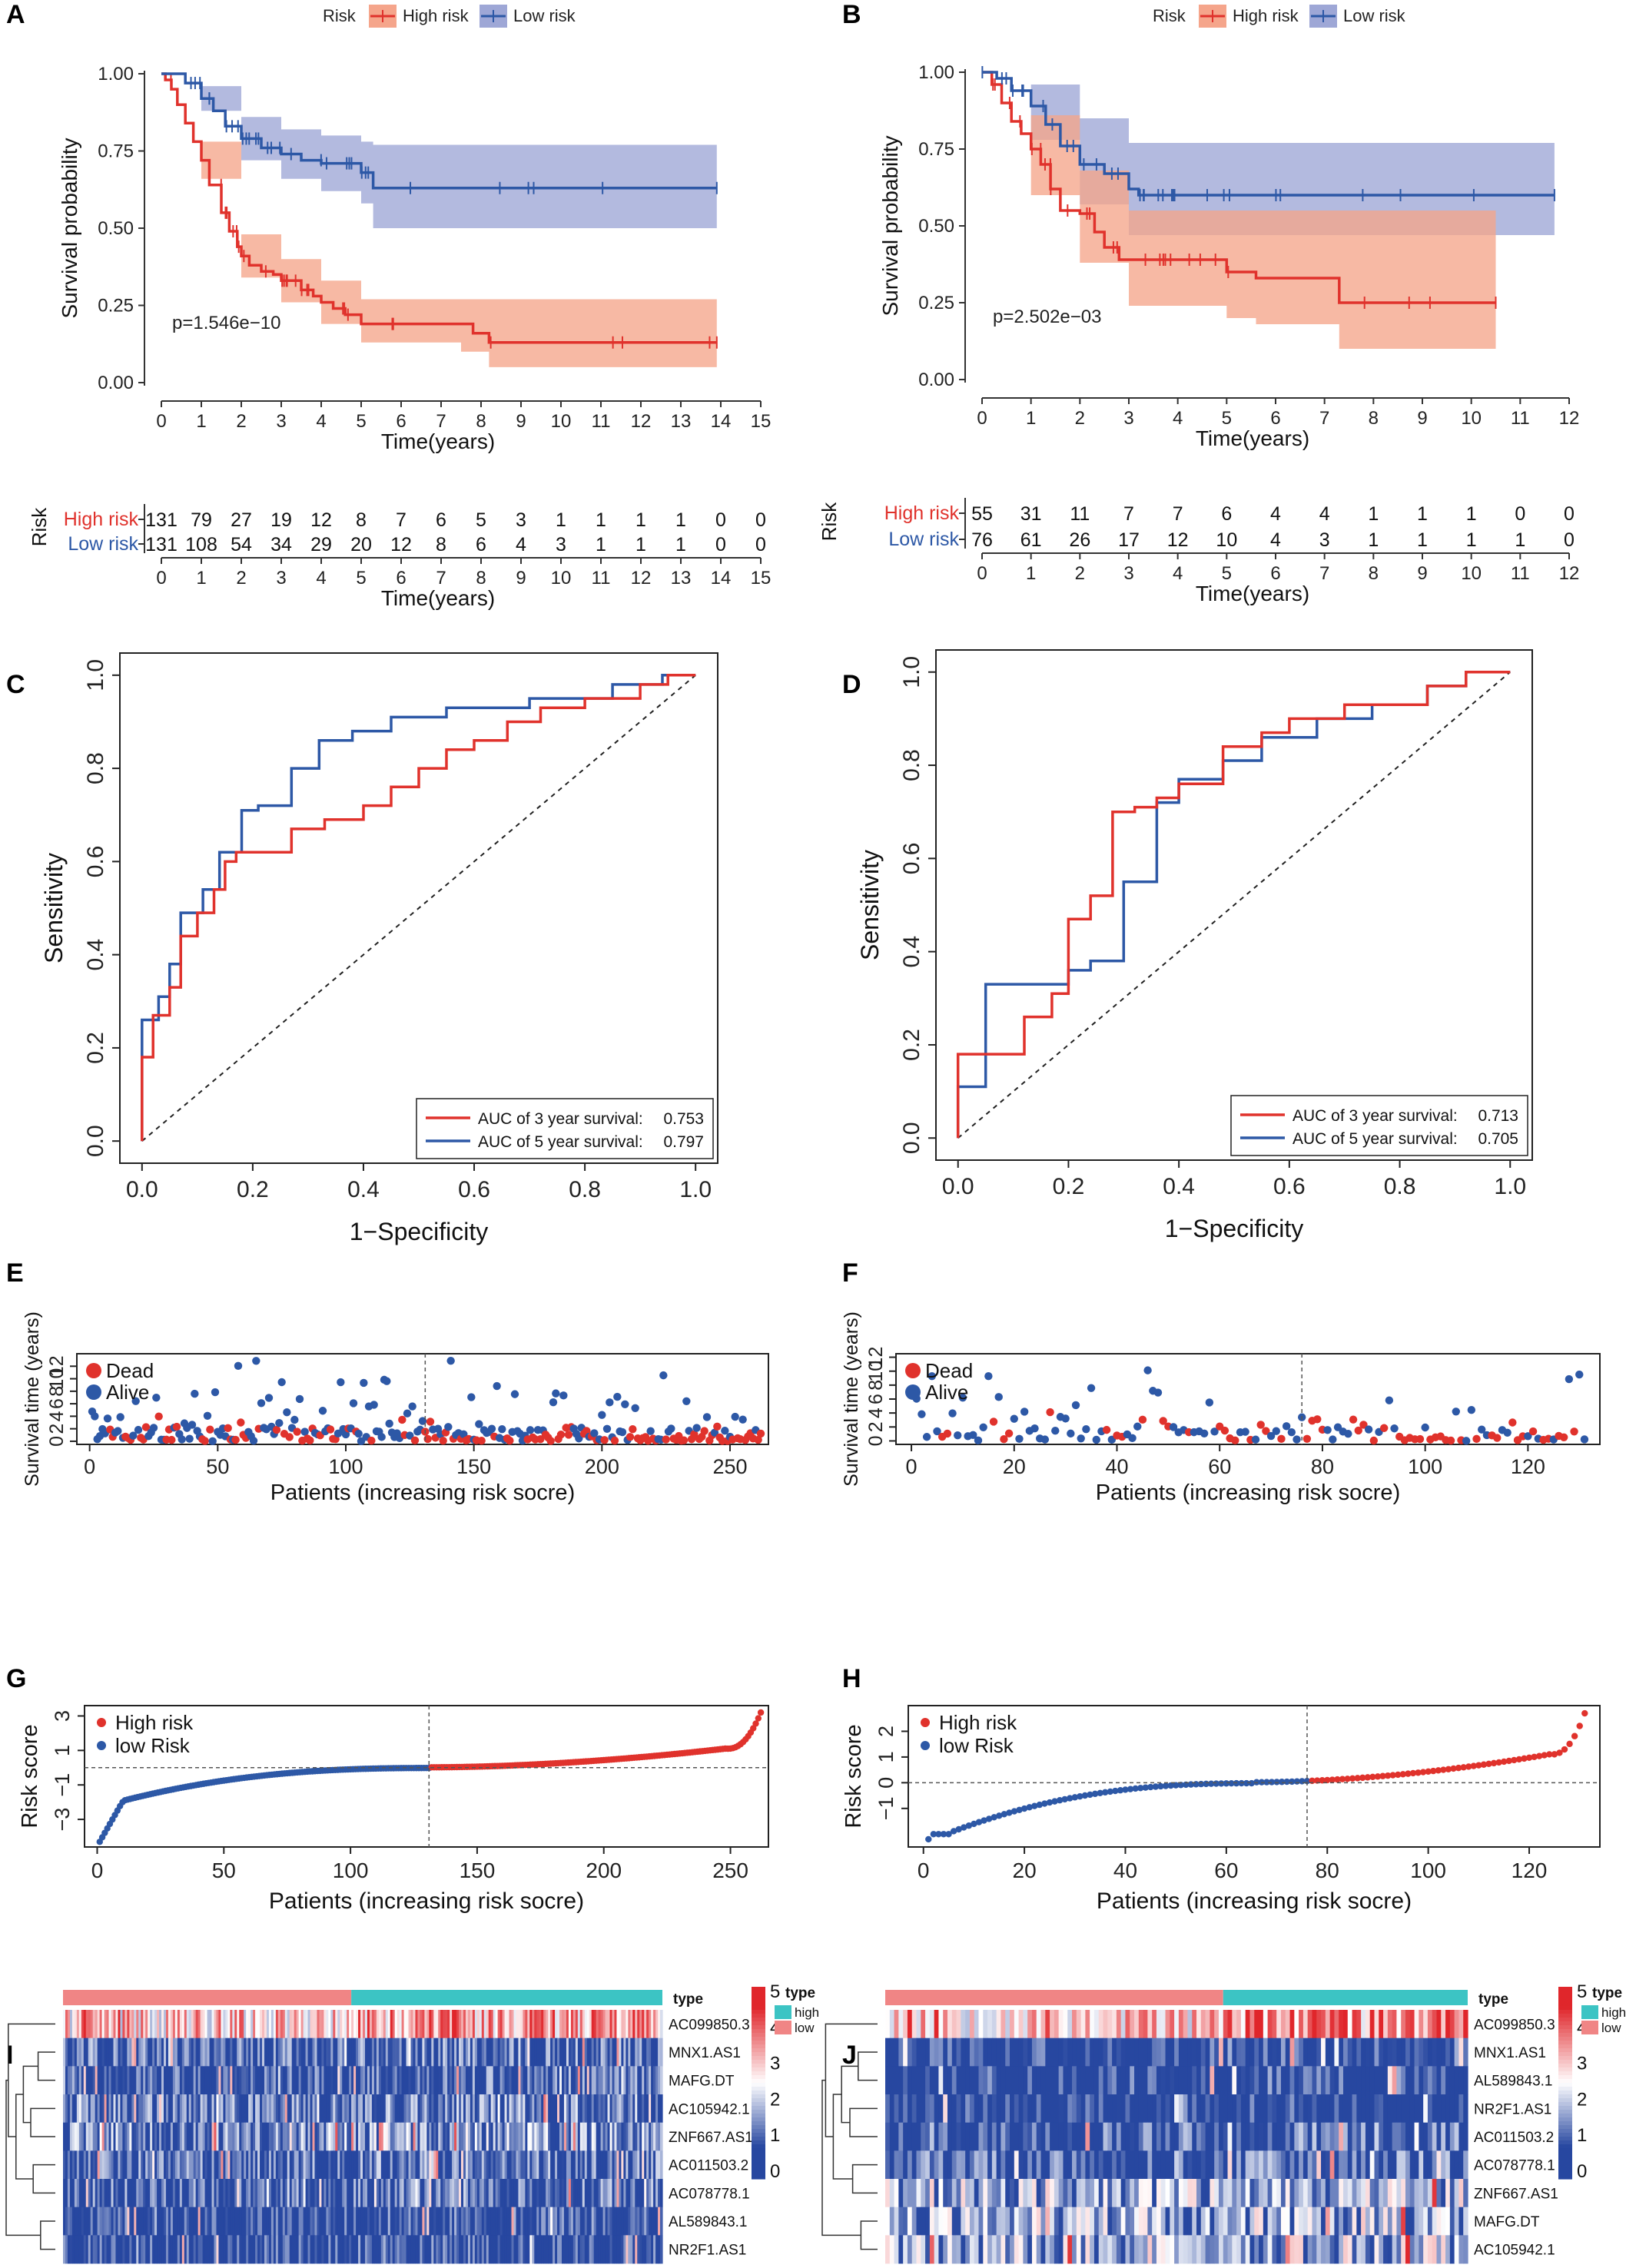 This screenshot has width=1626, height=2268. Describe the element at coordinates (47, 2235) in the screenshot. I see `dendrogram-branch` at that location.